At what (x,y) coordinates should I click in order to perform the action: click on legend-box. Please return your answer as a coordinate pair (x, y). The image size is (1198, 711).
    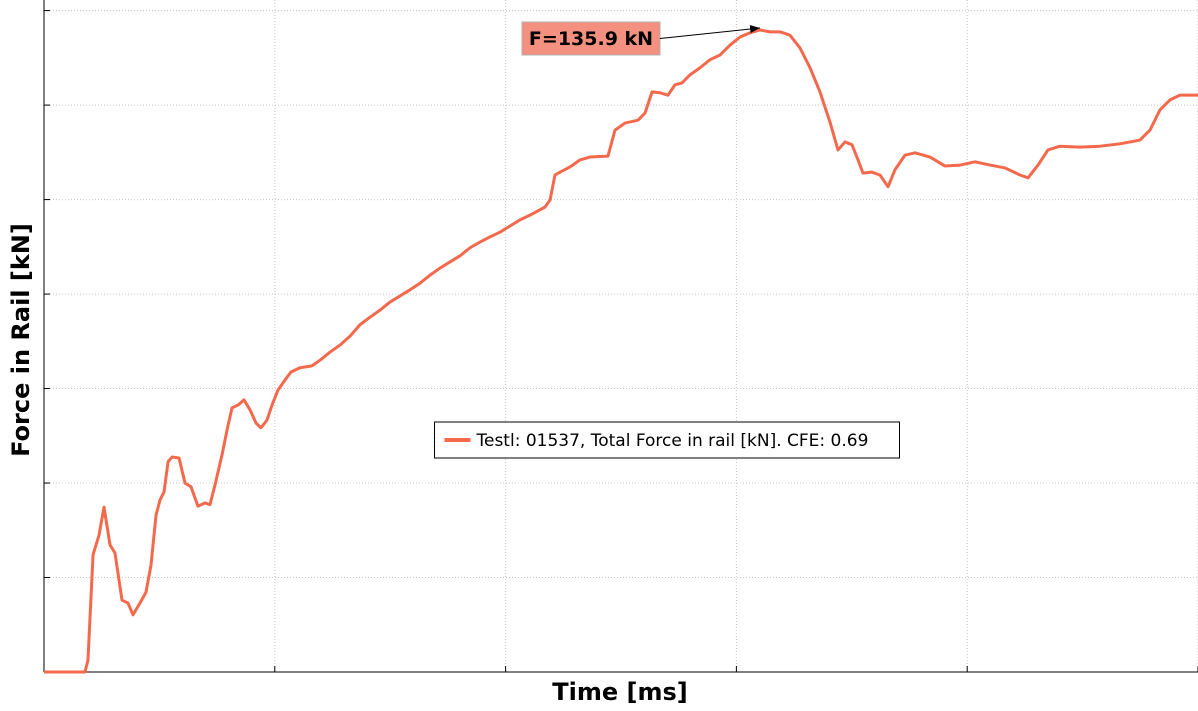
    Looking at the image, I should click on (667, 440).